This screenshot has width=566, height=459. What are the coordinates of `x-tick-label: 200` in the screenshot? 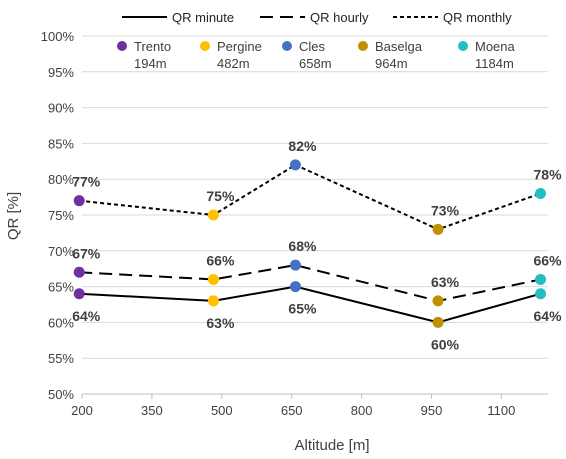 It's located at (82, 410).